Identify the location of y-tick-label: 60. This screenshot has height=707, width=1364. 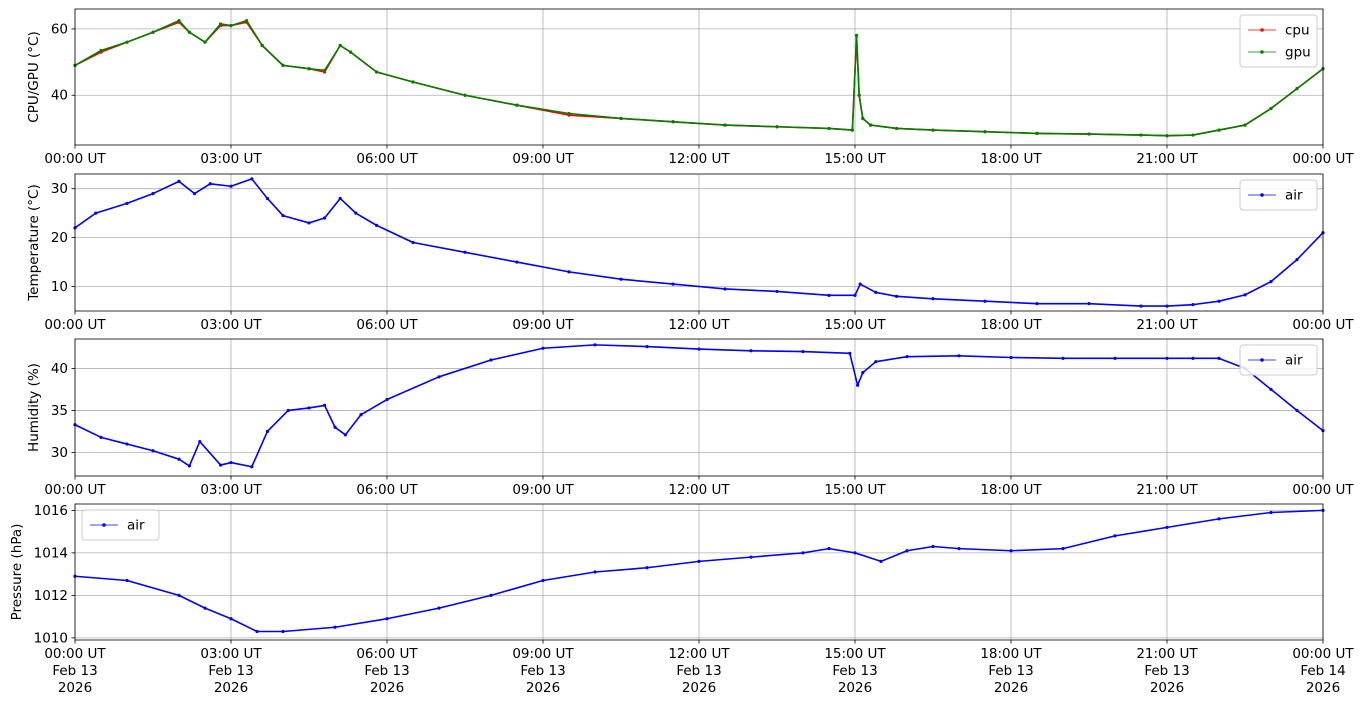
(59, 29).